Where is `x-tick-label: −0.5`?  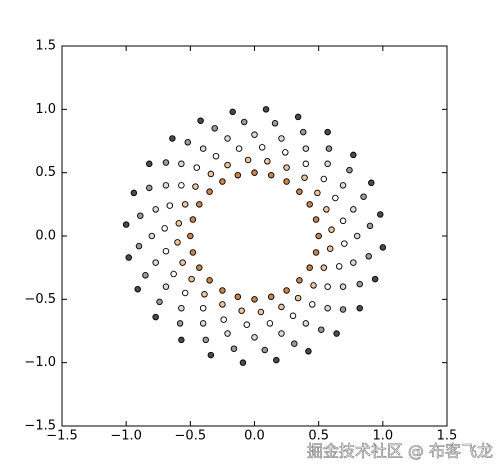
x-tick-label: −0.5 is located at coordinates (191, 436).